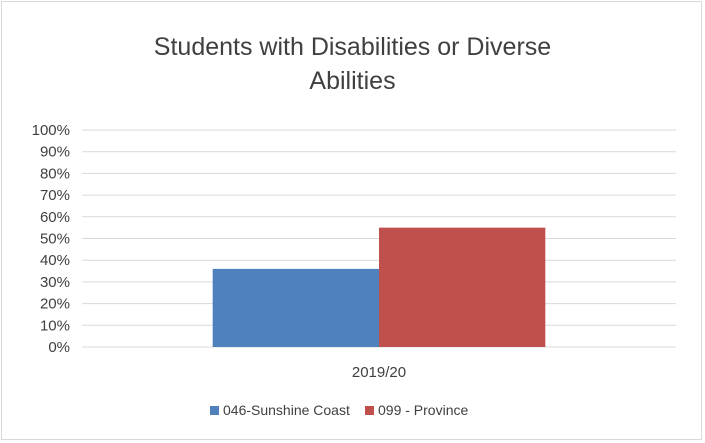 The height and width of the screenshot is (443, 705). What do you see at coordinates (55, 325) in the screenshot?
I see `y-tick-label: 10%` at bounding box center [55, 325].